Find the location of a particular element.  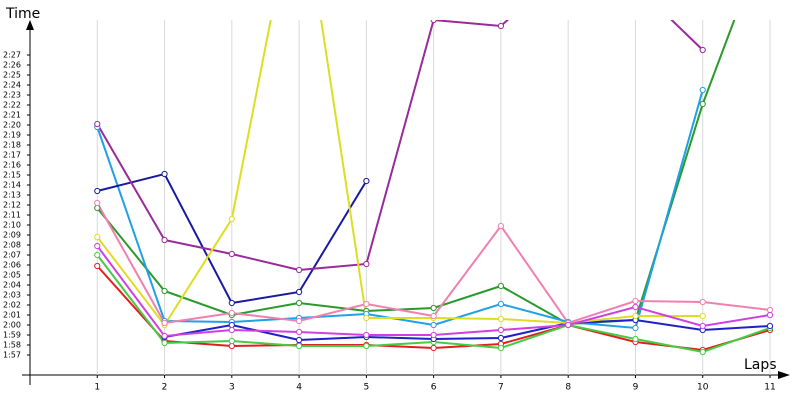

y-tick-label: 2:21 is located at coordinates (12, 115).